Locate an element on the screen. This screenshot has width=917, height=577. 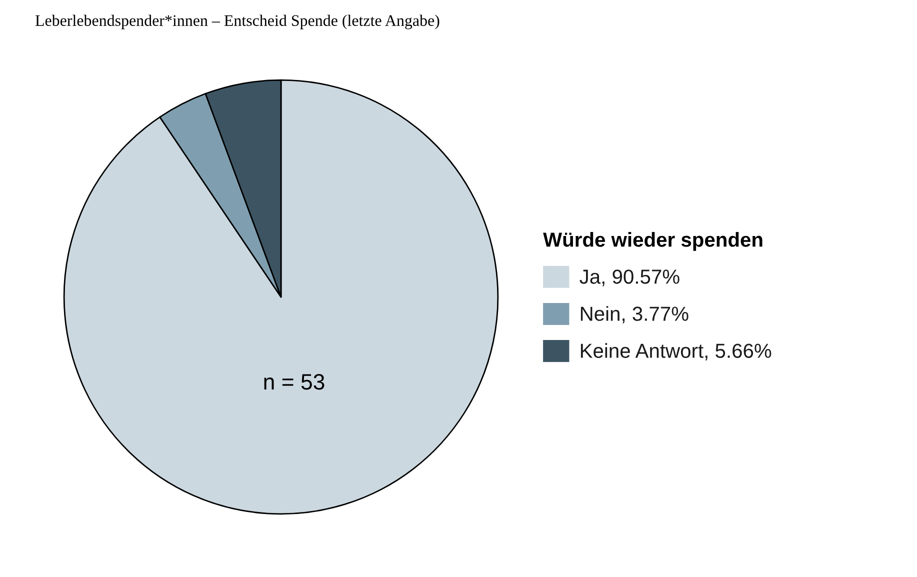
legend-label: Nein, 3.77% is located at coordinates (634, 315).